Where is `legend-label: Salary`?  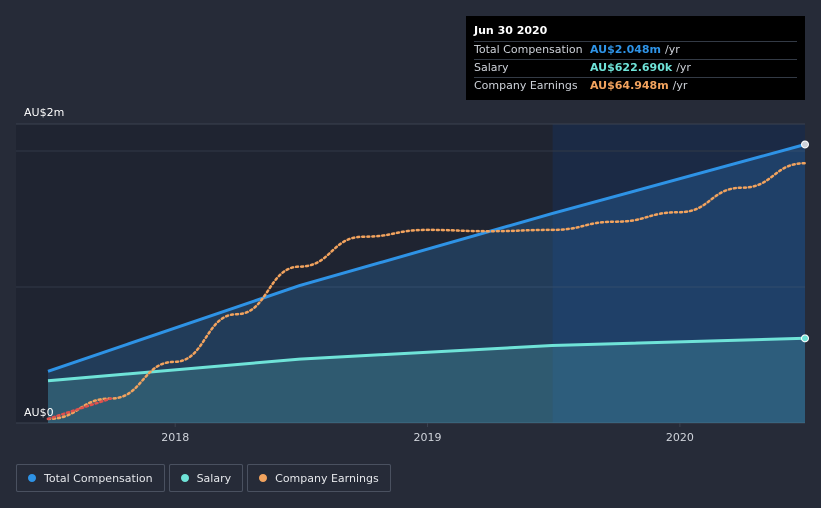
legend-label: Salary is located at coordinates (214, 478).